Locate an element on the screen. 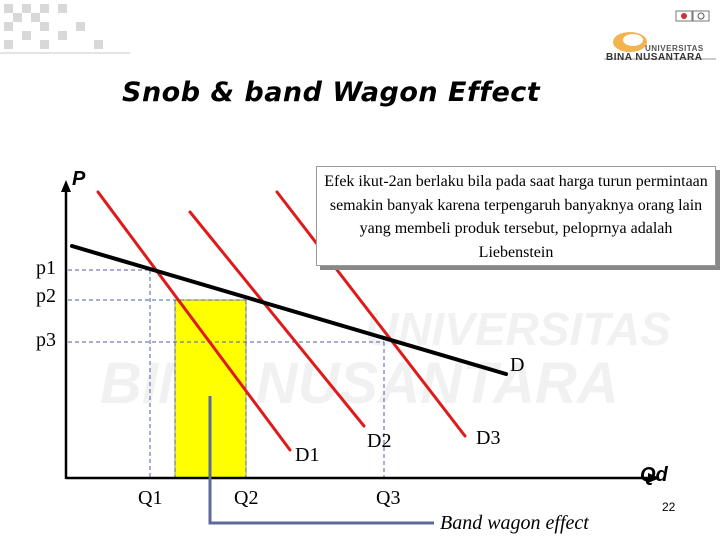 This screenshot has width=720, height=540. market-demand-curve is located at coordinates (289, 310).